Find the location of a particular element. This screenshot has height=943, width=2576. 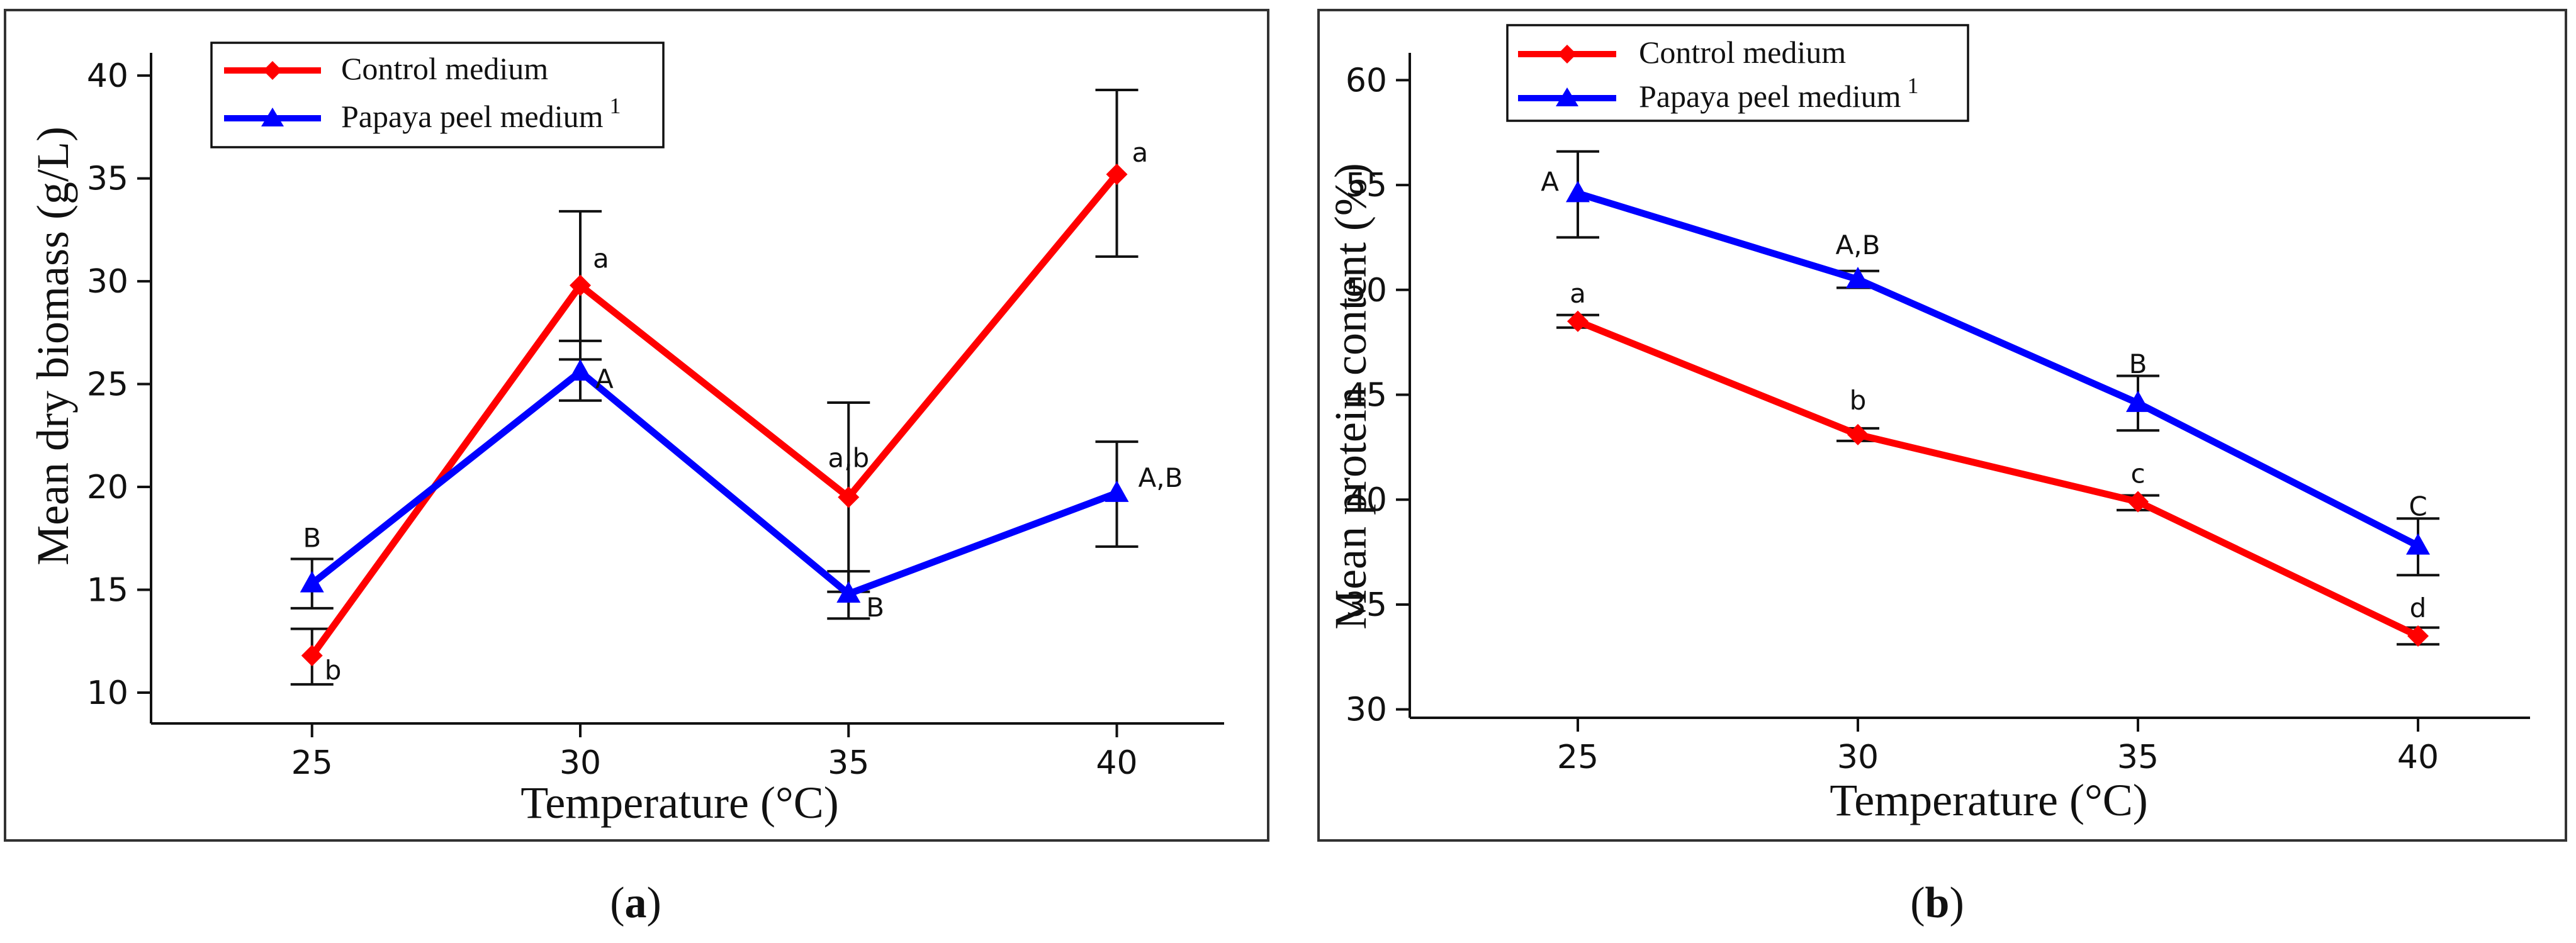

panel-a-y-tick-label: 25 is located at coordinates (107, 385).